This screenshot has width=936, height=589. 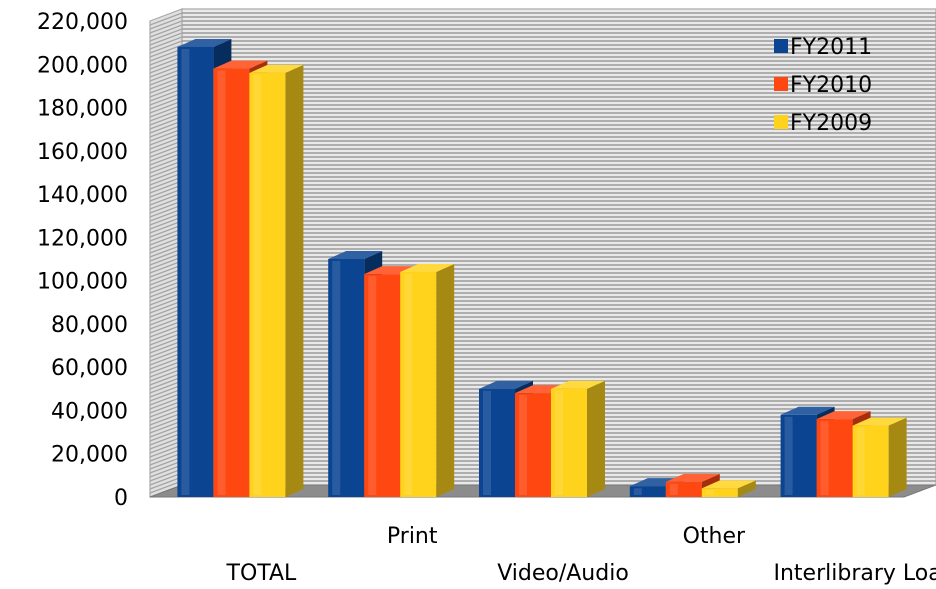 I want to click on legend-label: FY2009, so click(x=831, y=123).